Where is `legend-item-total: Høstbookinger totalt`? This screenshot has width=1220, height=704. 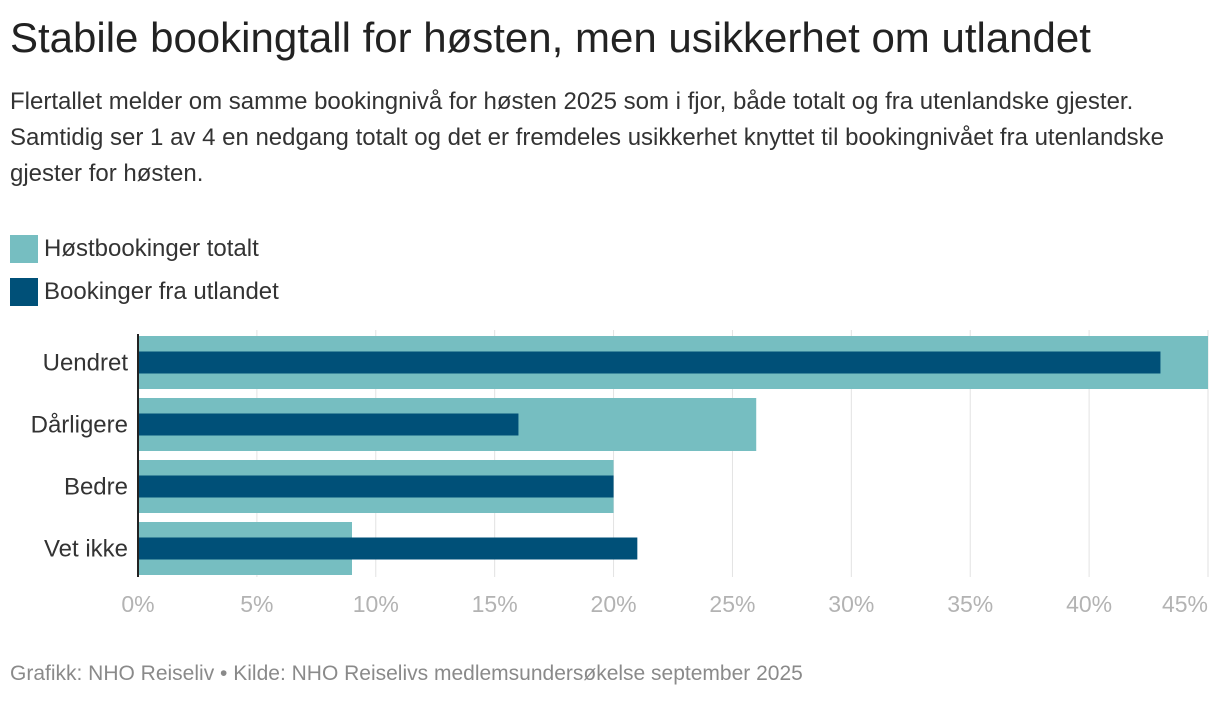
legend-item-total: Høstbookinger totalt is located at coordinates (144, 249).